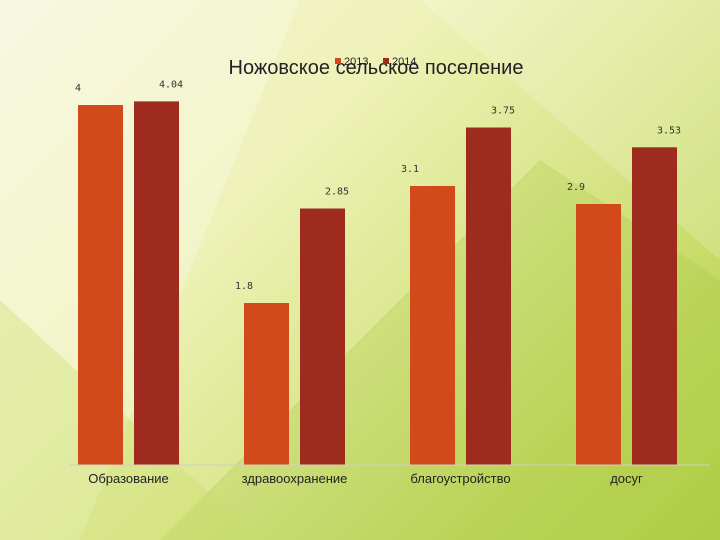  What do you see at coordinates (337, 192) in the screenshot?
I see `data-label-2-2: 2.85` at bounding box center [337, 192].